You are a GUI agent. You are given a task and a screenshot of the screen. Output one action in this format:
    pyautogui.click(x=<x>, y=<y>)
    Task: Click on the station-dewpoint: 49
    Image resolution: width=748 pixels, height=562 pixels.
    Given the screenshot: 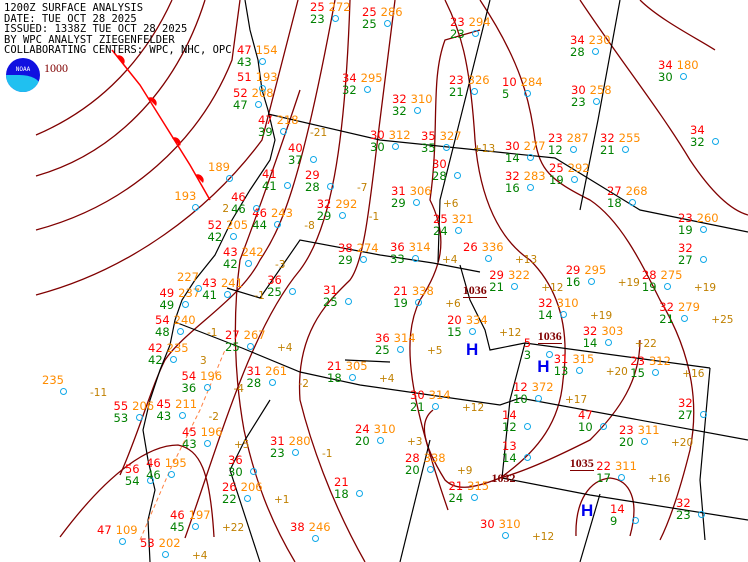 What is the action you would take?
    pyautogui.click(x=167, y=304)
    